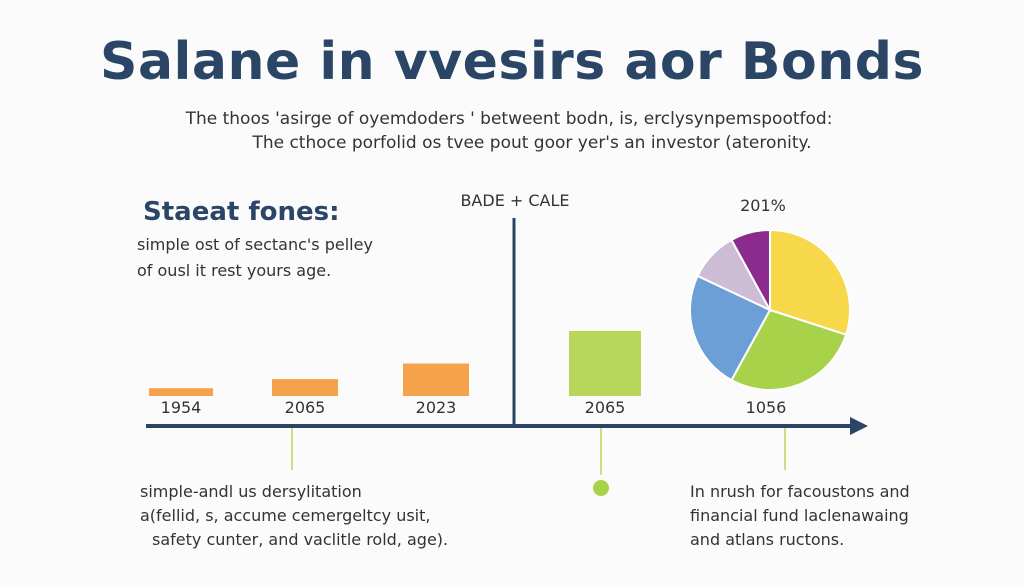  What do you see at coordinates (767, 539) in the screenshot?
I see `note-right-line-3: and atlans ructons.` at bounding box center [767, 539].